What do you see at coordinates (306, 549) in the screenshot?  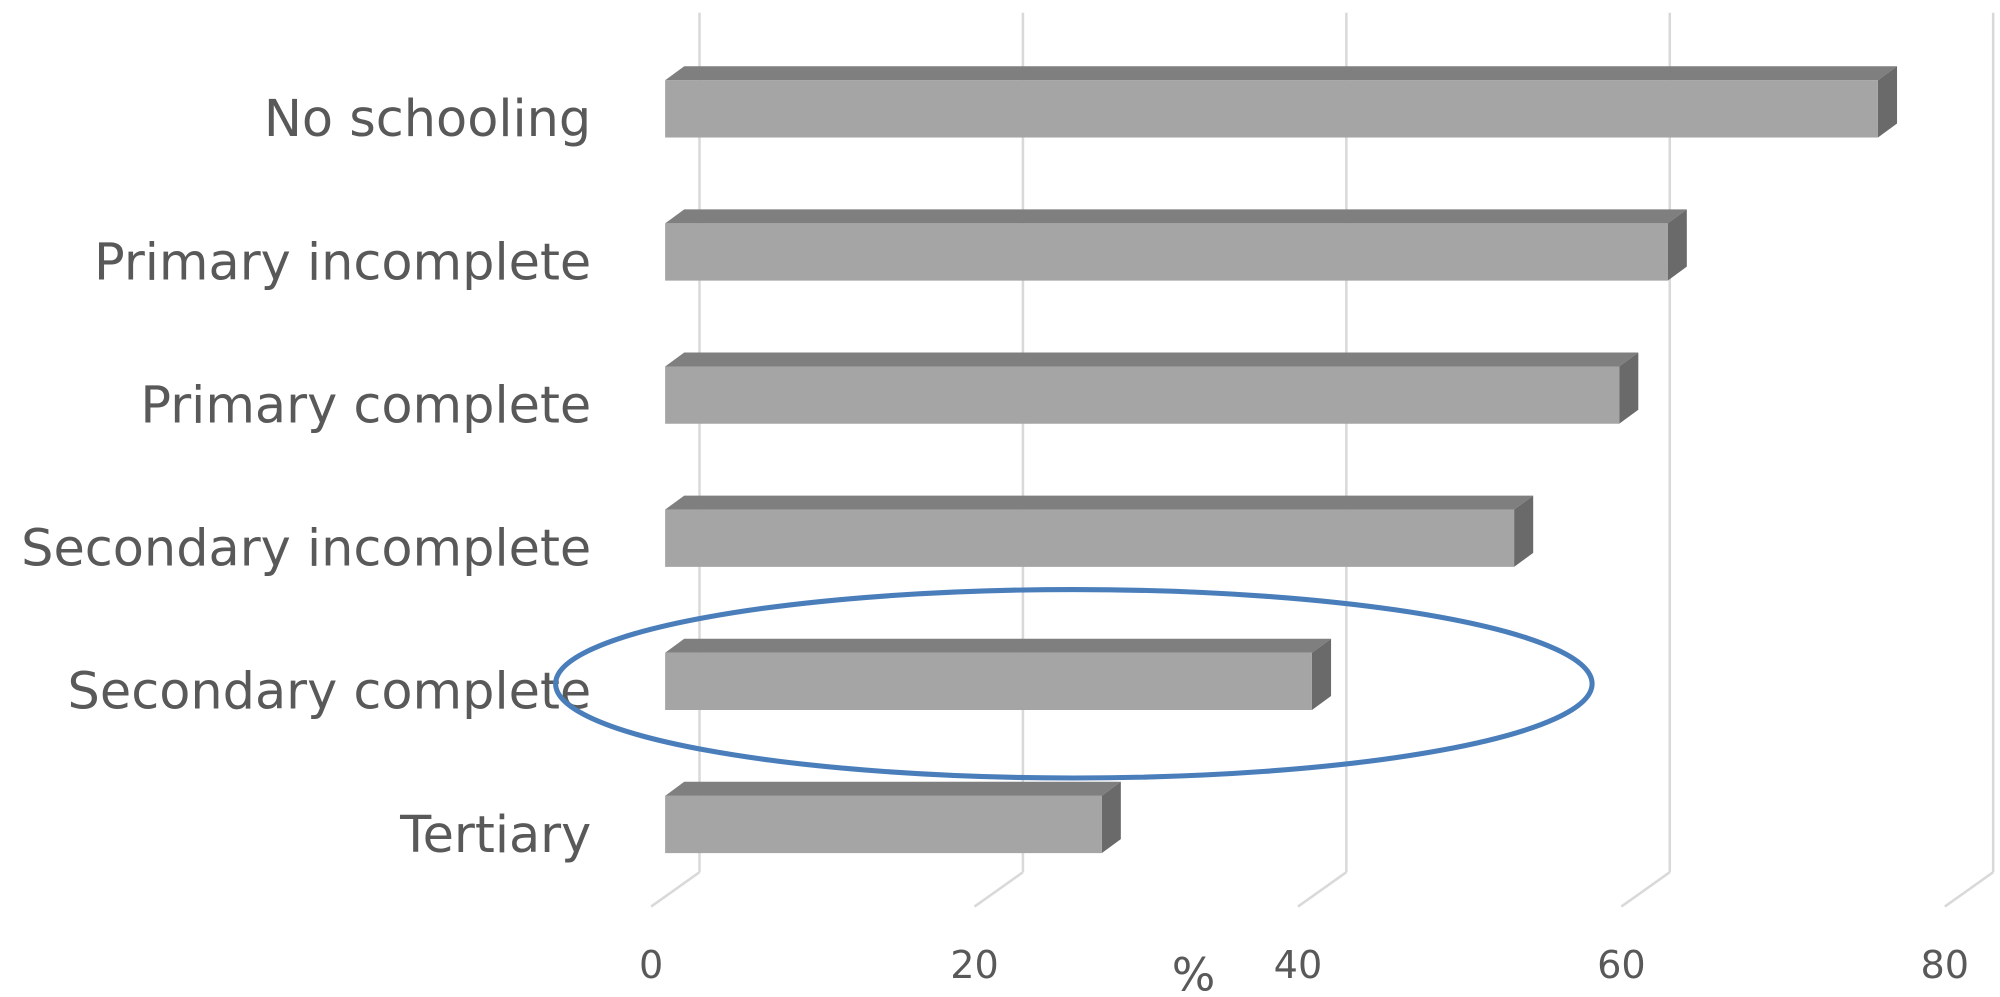 I see `category-label: Secondary incomplete` at bounding box center [306, 549].